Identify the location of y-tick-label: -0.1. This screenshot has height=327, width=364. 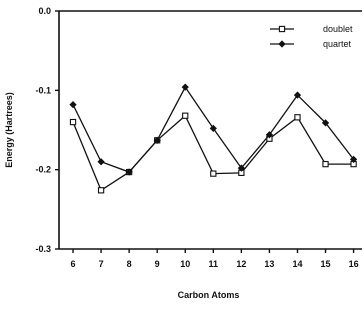
(43, 90).